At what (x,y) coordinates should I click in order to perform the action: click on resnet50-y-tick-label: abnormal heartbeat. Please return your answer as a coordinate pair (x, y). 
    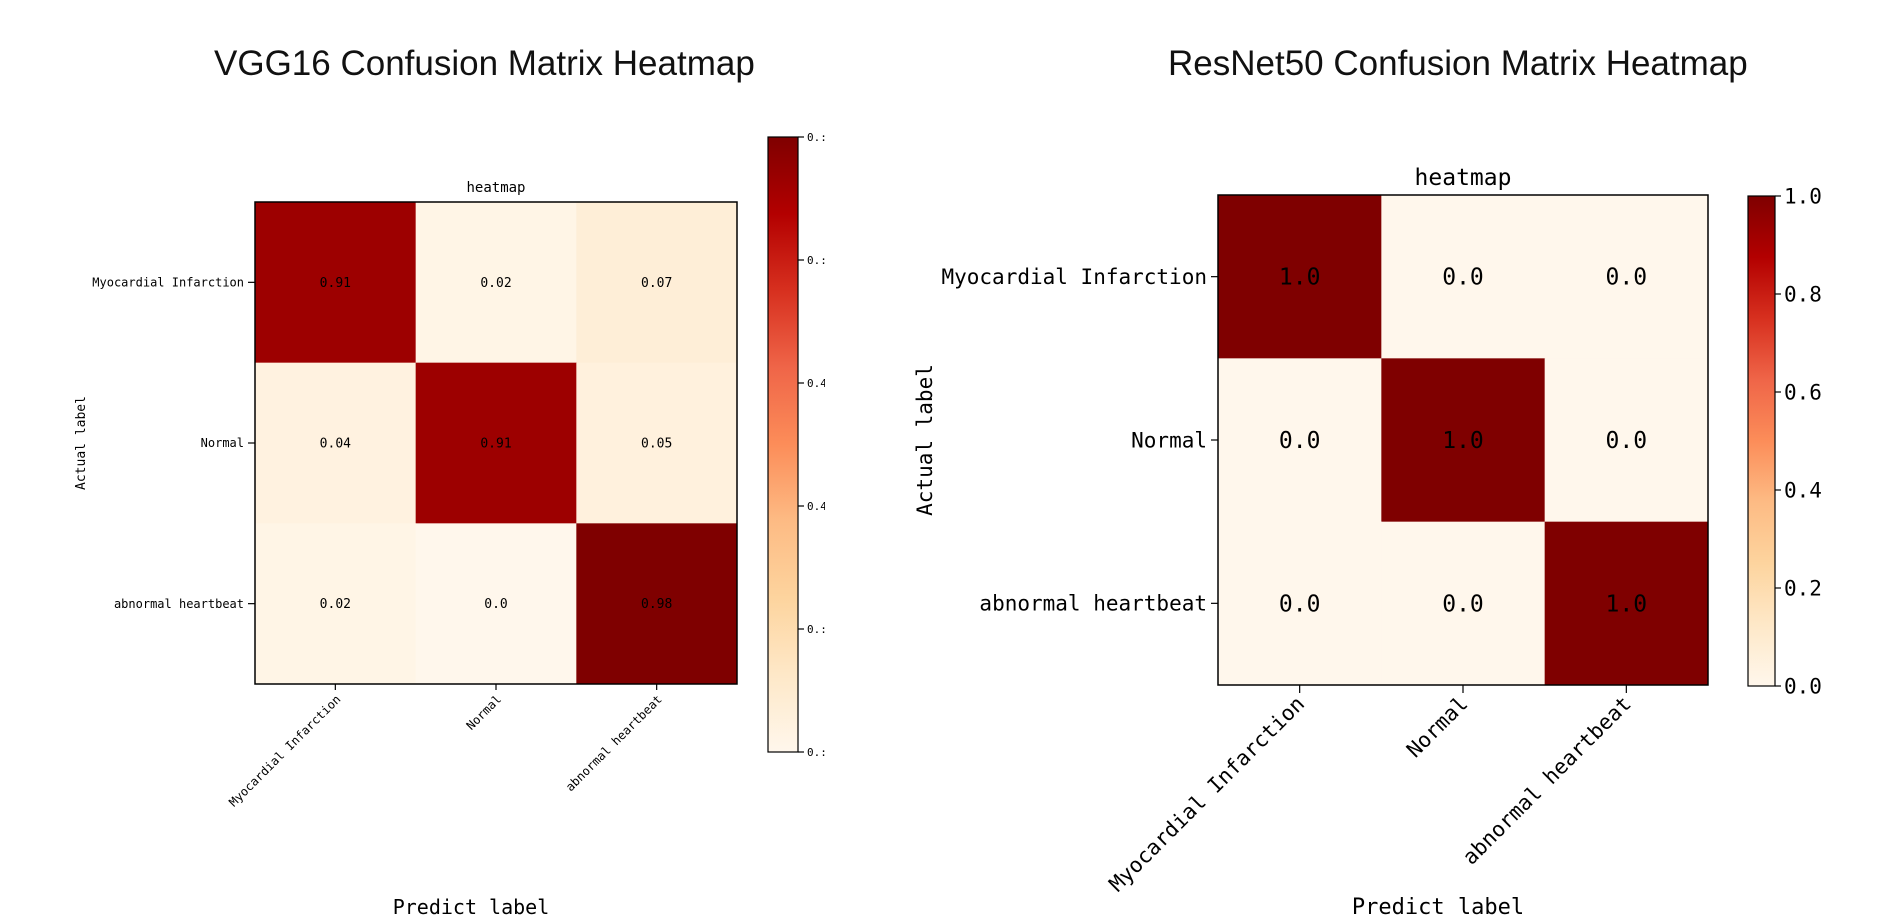
    Looking at the image, I should click on (1093, 604).